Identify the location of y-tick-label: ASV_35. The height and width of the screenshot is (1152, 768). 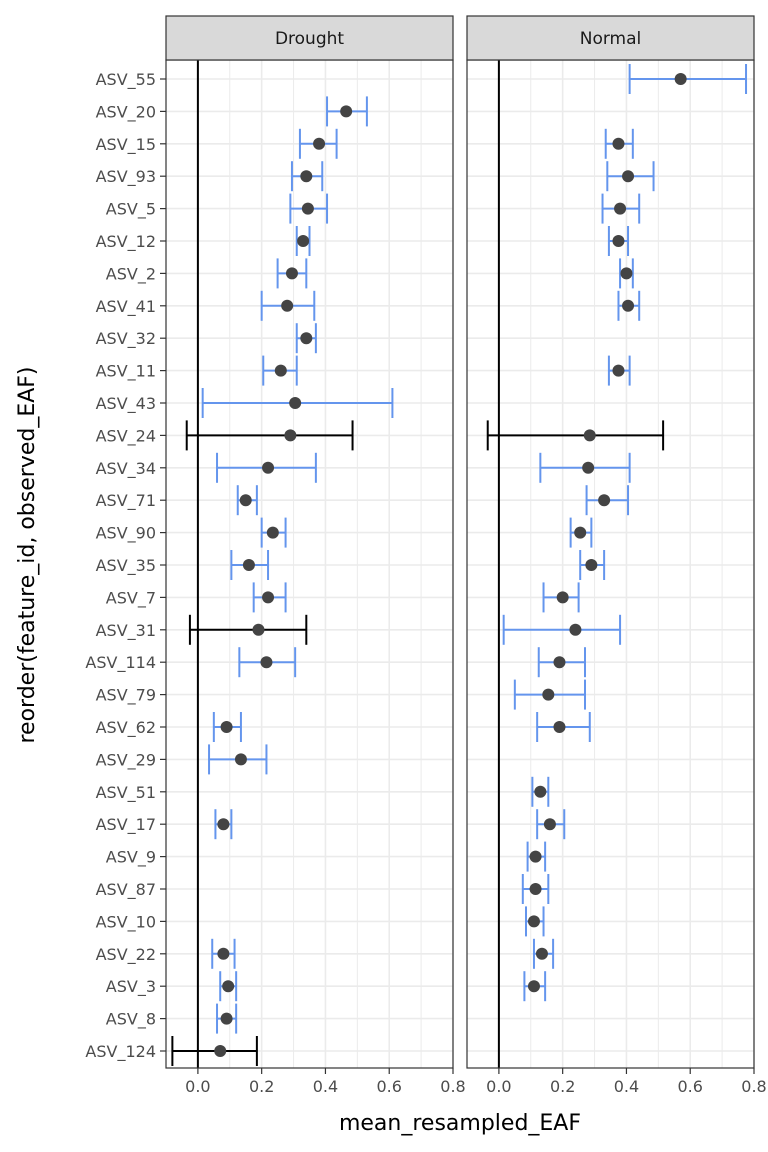
(126, 566).